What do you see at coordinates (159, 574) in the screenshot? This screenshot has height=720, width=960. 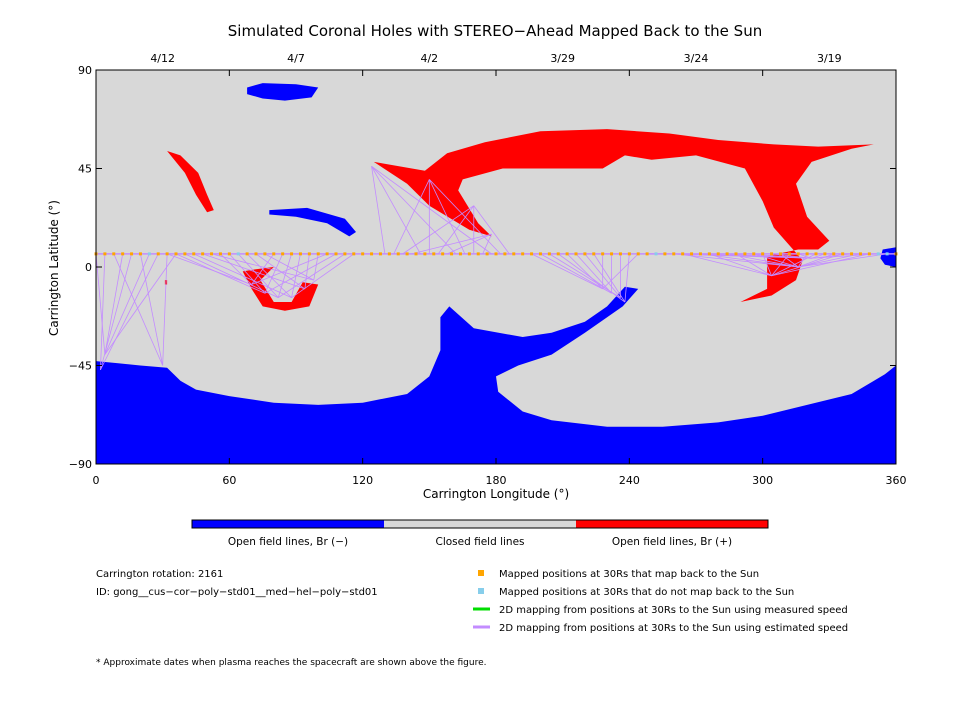 I see `carrington-rotation-text: Carrington rotation: 2161` at bounding box center [159, 574].